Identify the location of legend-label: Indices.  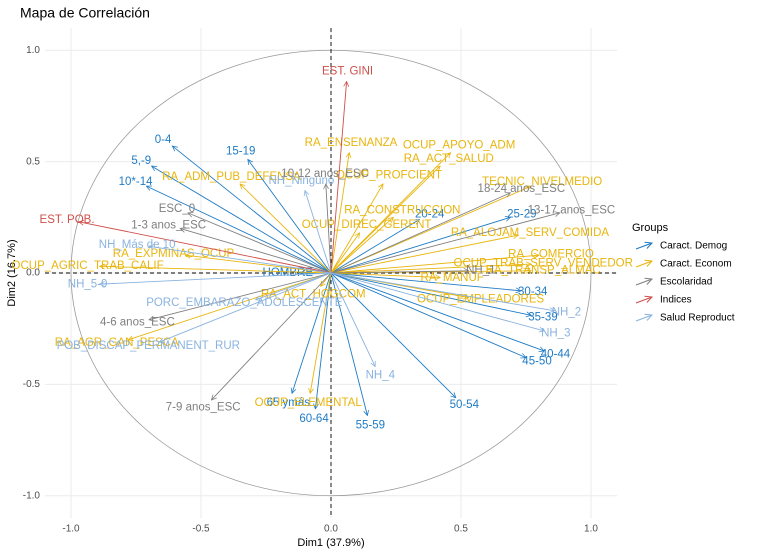
(676, 300).